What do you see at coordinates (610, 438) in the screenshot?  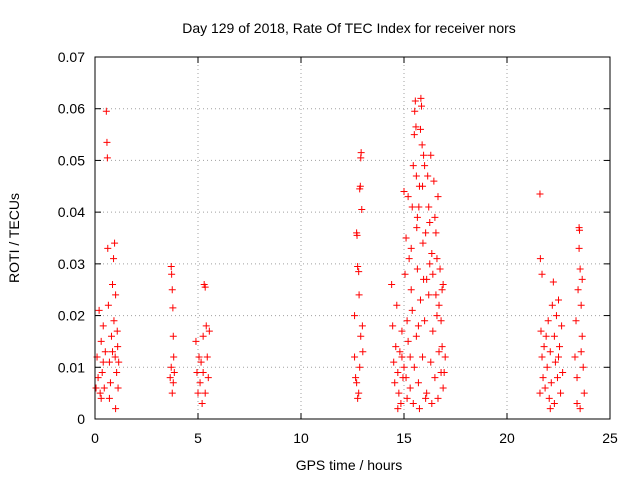 I see `x-tick-label: 25` at bounding box center [610, 438].